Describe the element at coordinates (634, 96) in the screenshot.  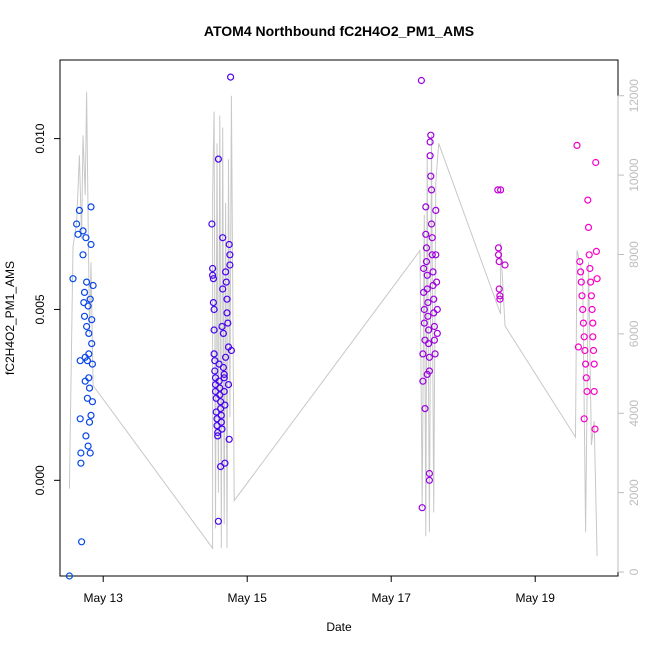
I see `y2-tick-label: 12000` at that location.